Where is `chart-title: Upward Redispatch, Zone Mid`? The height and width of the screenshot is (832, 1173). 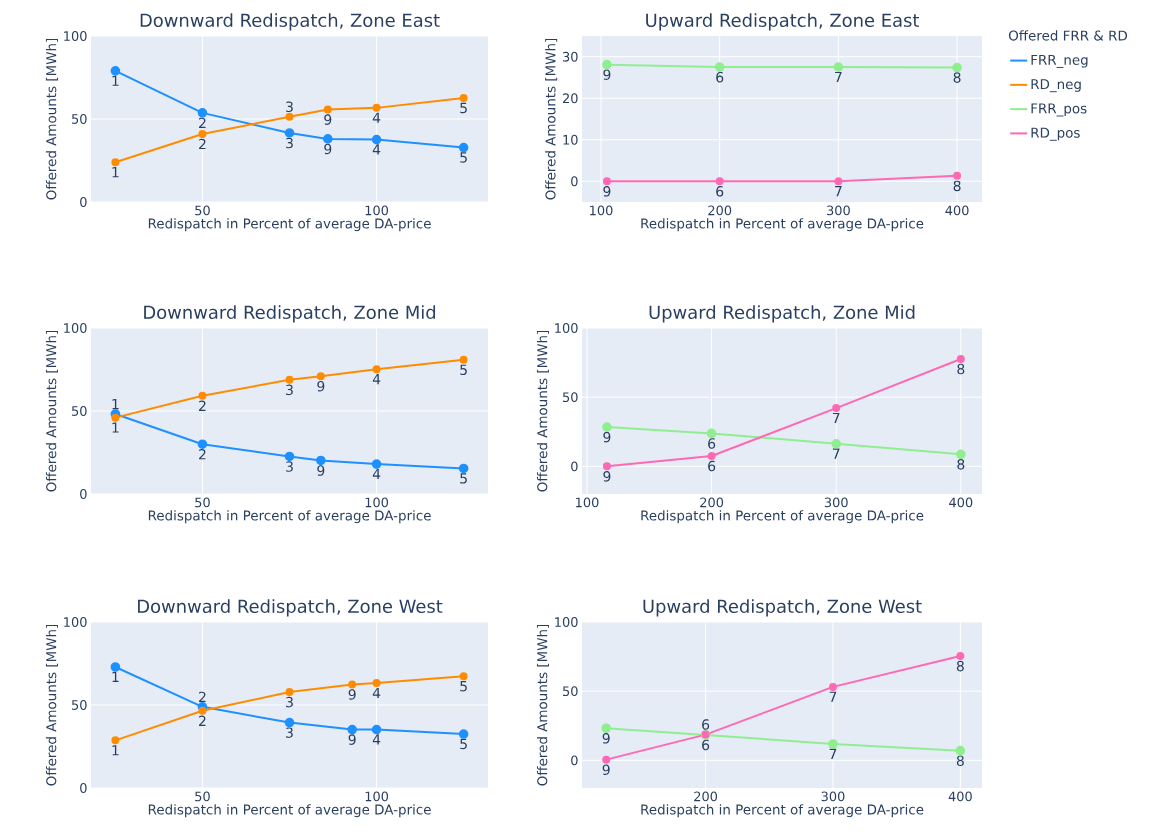 chart-title: Upward Redispatch, Zone Mid is located at coordinates (782, 314).